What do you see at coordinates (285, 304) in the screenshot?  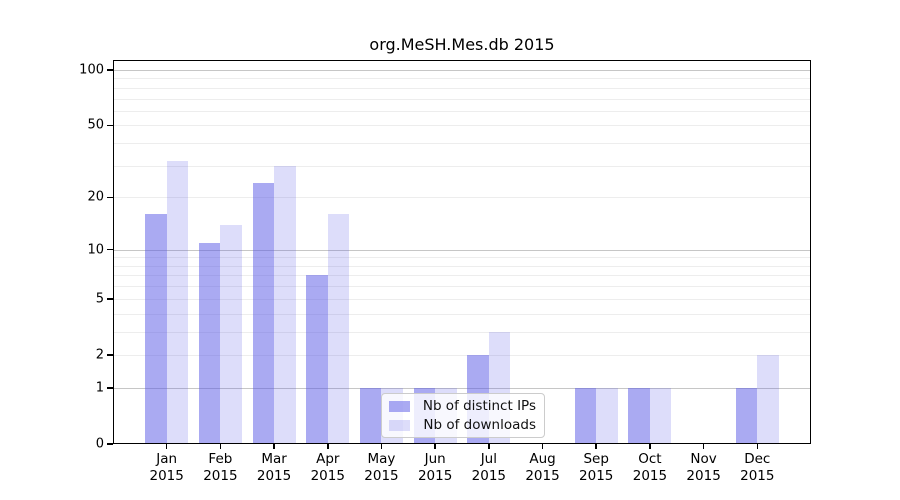 I see `bar-mar-nb-of-downloads` at bounding box center [285, 304].